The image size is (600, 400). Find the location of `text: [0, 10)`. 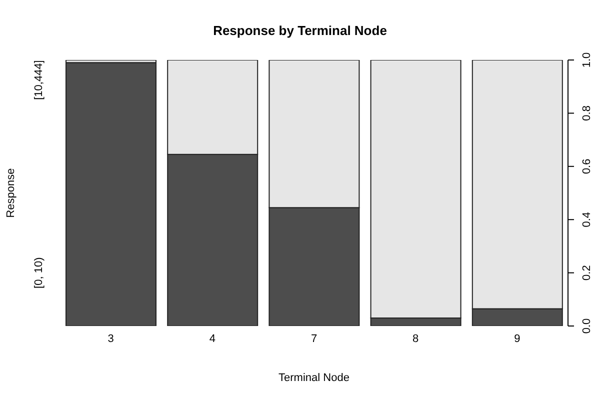

text: [0, 10) is located at coordinates (39, 272).